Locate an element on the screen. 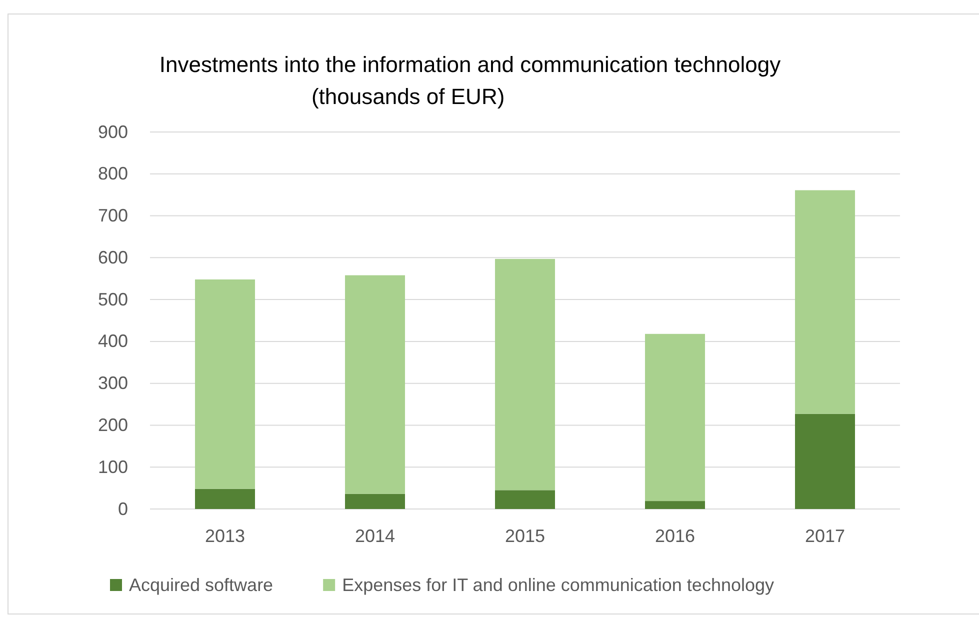 This screenshot has width=979, height=617. x-tick-label: 2015 is located at coordinates (525, 536).